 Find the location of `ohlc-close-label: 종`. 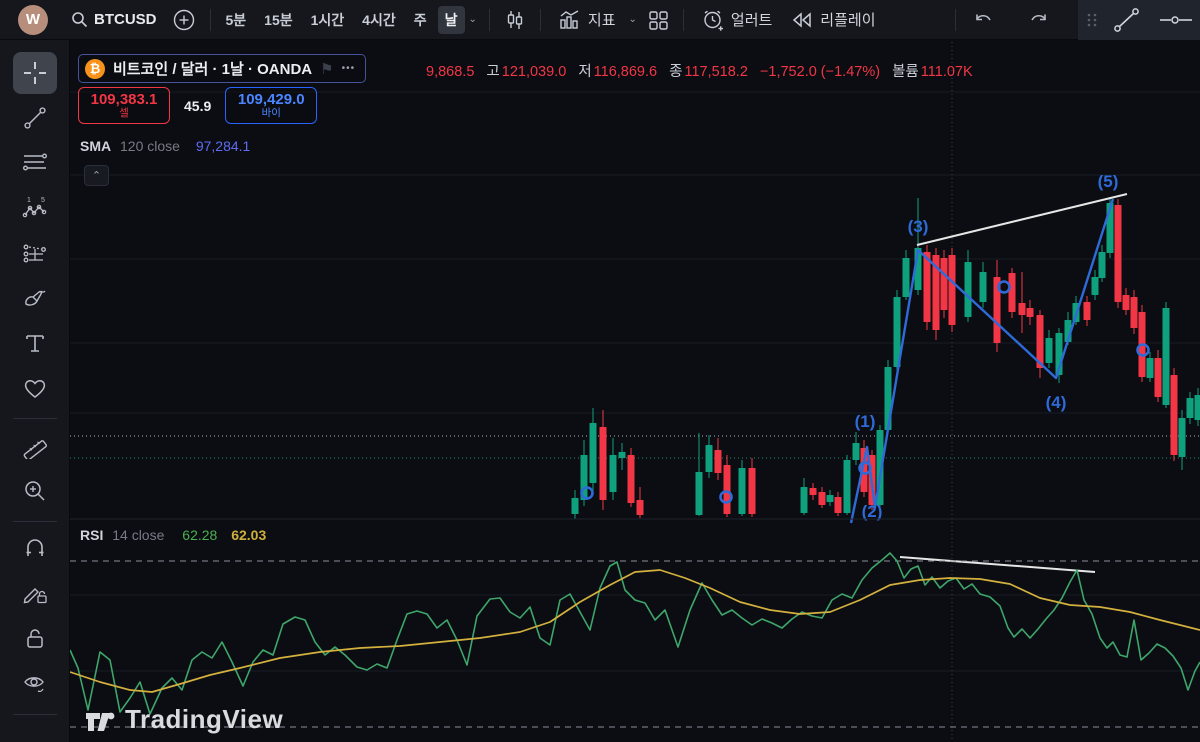

ohlc-close-label: 종 is located at coordinates (676, 72).